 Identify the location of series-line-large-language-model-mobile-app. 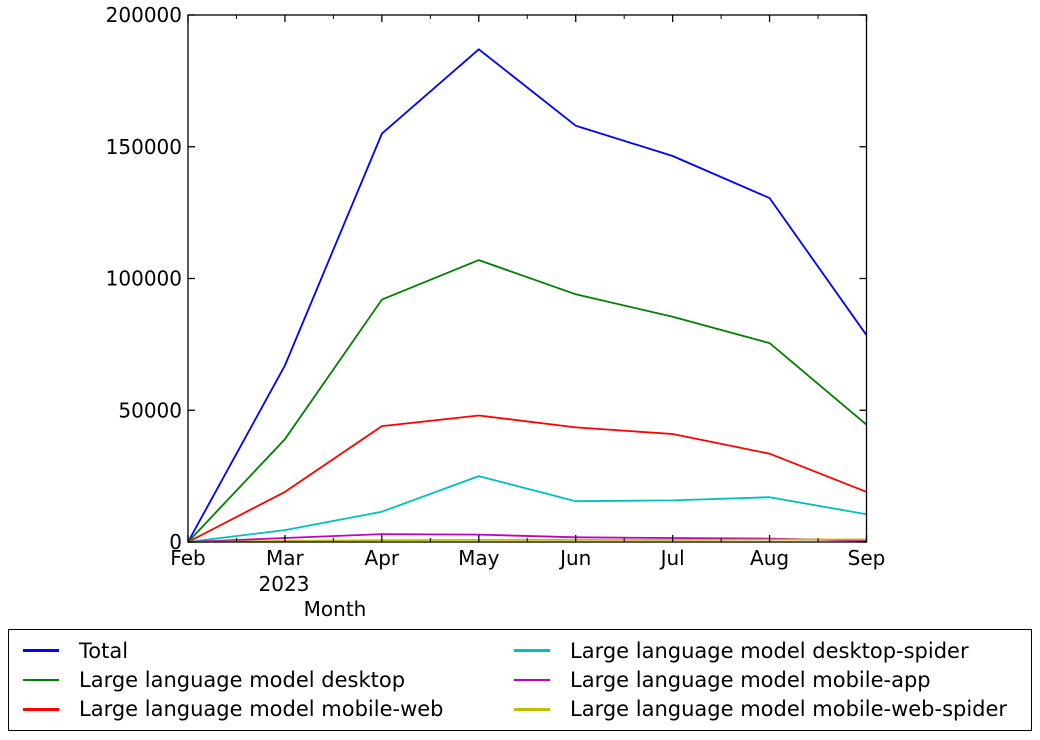
(527, 538).